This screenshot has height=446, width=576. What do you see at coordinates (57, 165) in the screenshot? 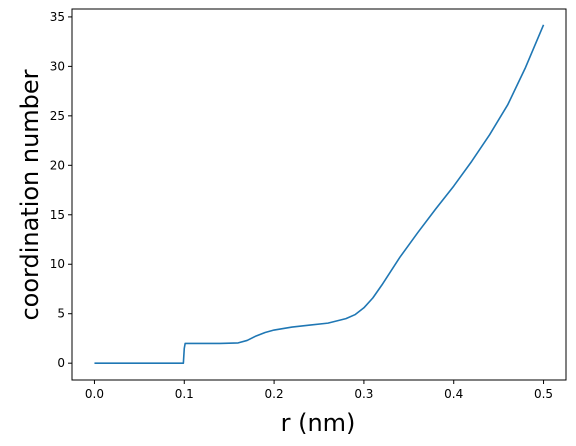
I see `y-tick-label: 20` at bounding box center [57, 165].